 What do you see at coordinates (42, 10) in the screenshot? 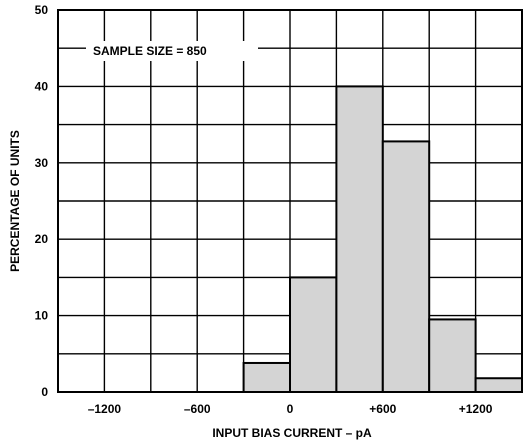
I see `y-tick-label: 50` at bounding box center [42, 10].